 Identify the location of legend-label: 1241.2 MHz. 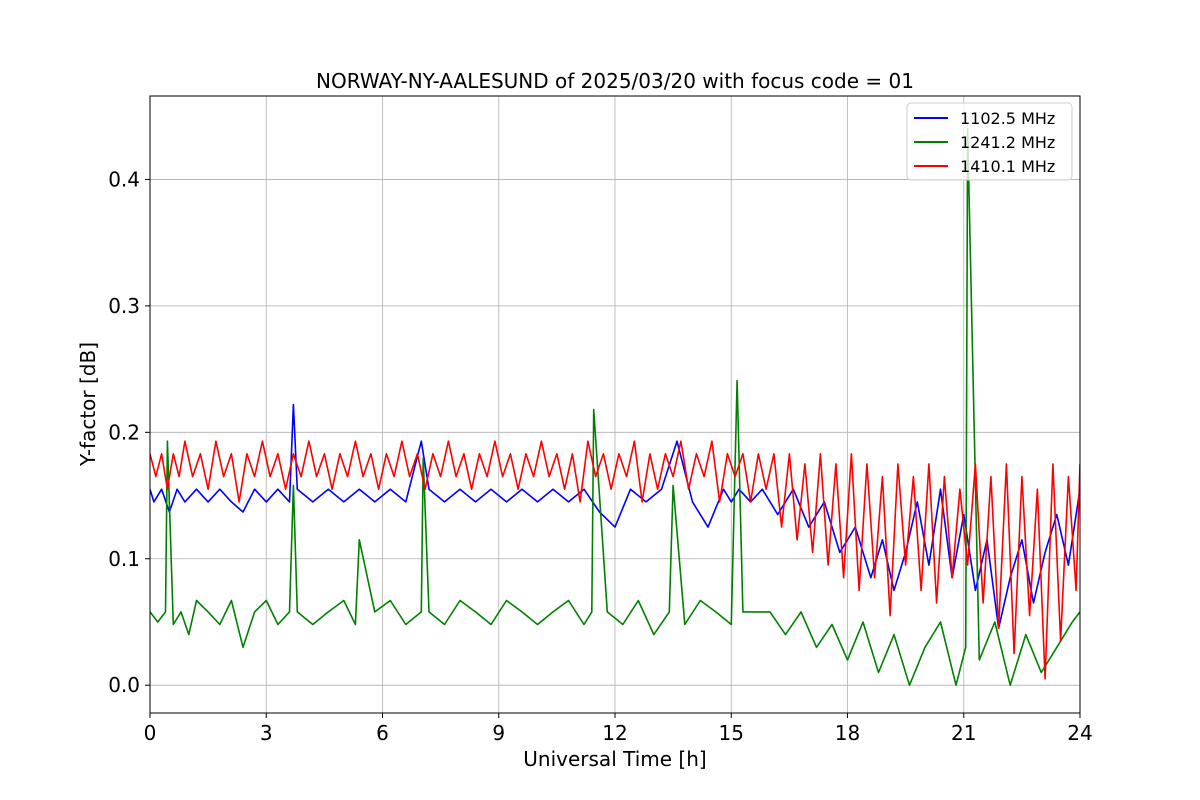
(1007, 142).